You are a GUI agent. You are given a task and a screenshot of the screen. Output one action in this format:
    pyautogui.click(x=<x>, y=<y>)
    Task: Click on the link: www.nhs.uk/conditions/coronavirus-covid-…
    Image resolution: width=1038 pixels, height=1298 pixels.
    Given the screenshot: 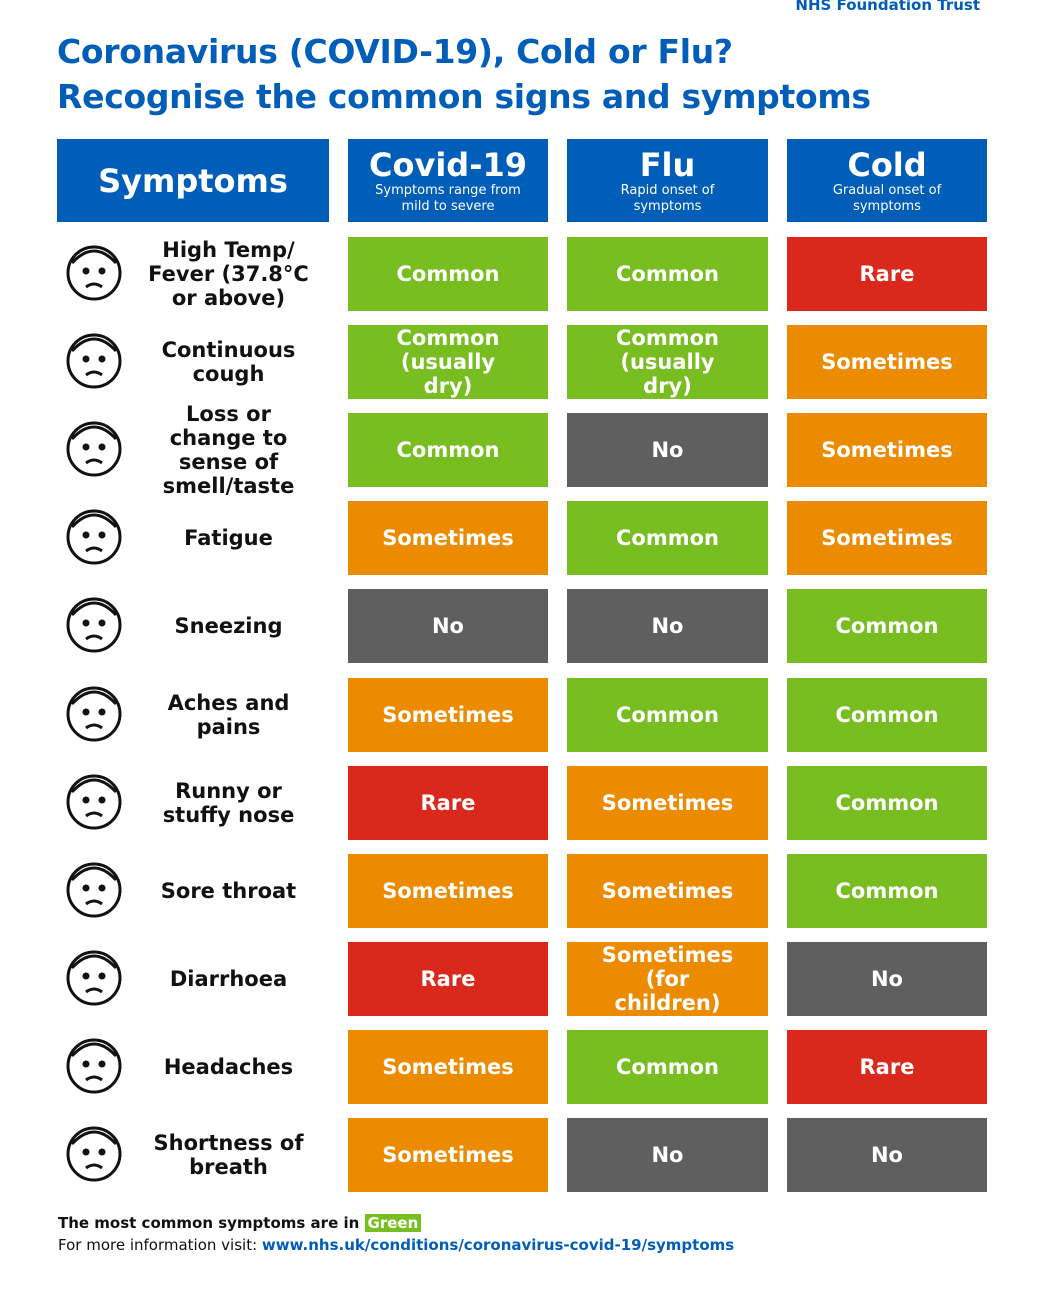 What is the action you would take?
    pyautogui.click(x=498, y=1245)
    